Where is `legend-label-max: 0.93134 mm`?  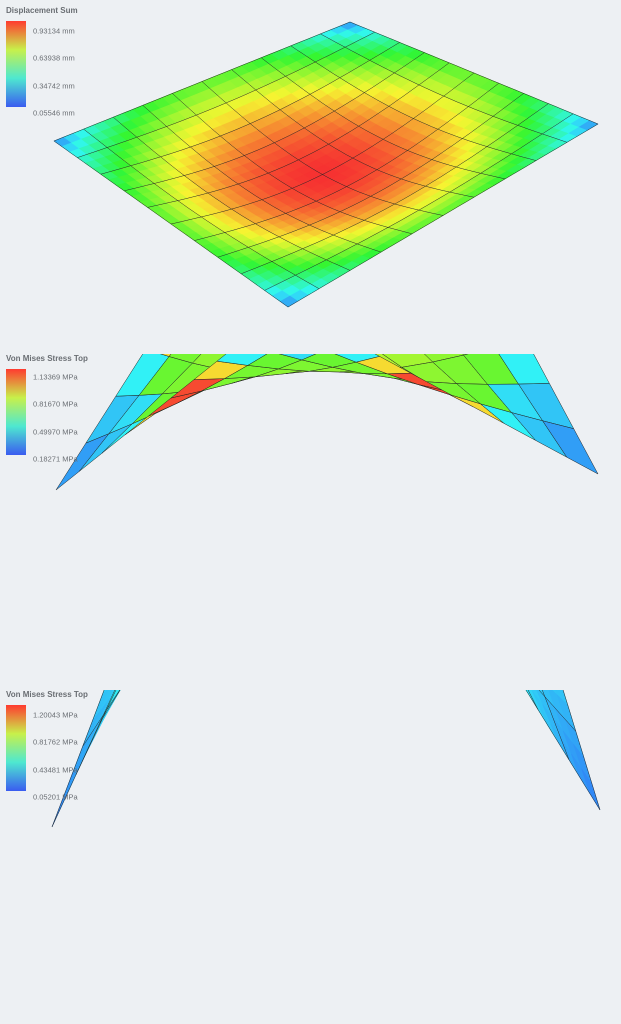
legend-label-max: 0.93134 mm is located at coordinates (54, 31).